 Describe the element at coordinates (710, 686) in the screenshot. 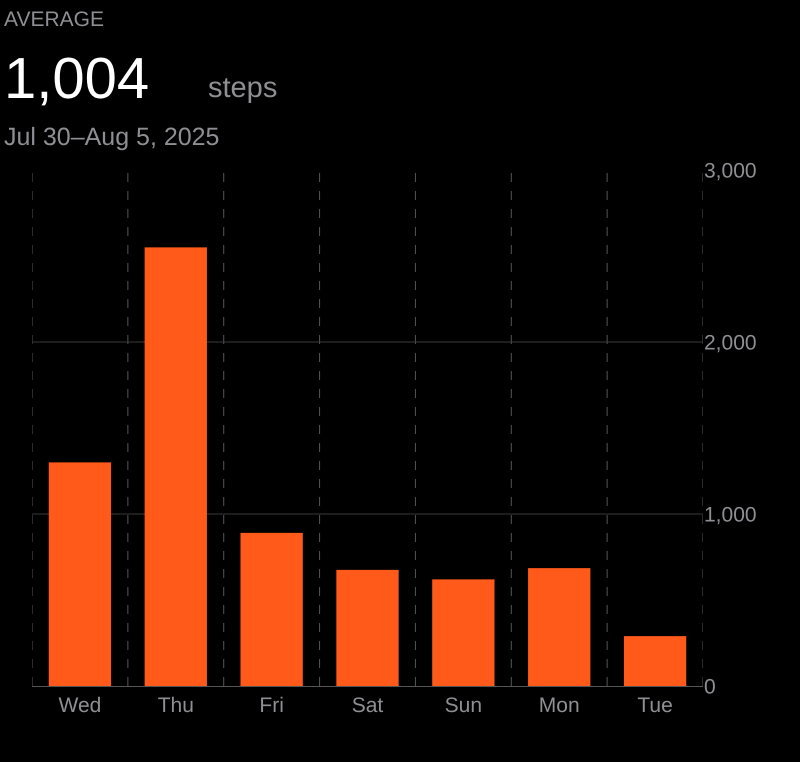

I see `y-tick-label: 0` at that location.